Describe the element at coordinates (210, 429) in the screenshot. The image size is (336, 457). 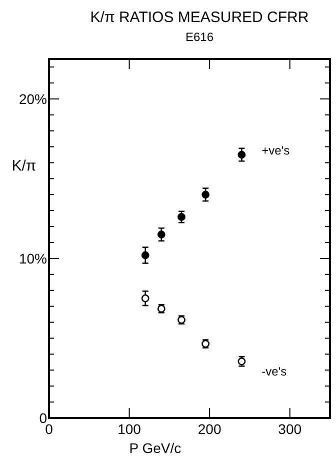
I see `x-tick-label: 200` at that location.